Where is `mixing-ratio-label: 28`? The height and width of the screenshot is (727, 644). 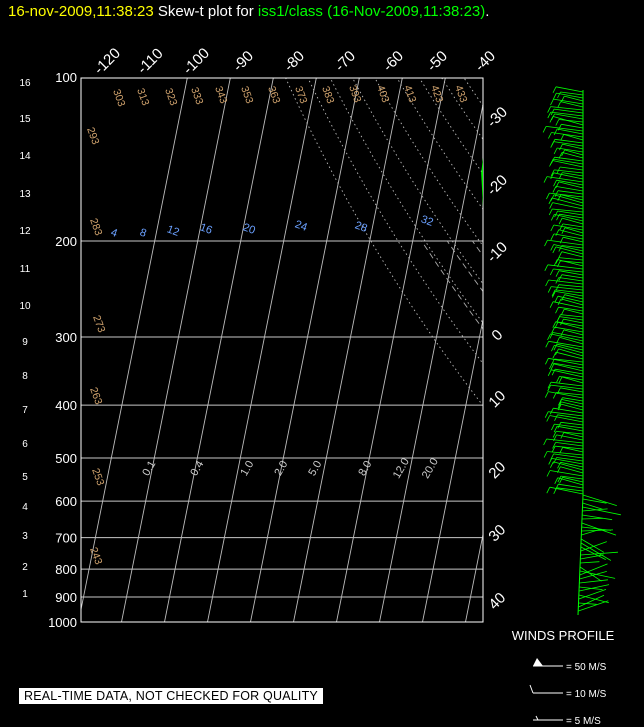 mixing-ratio-label: 28 is located at coordinates (361, 226).